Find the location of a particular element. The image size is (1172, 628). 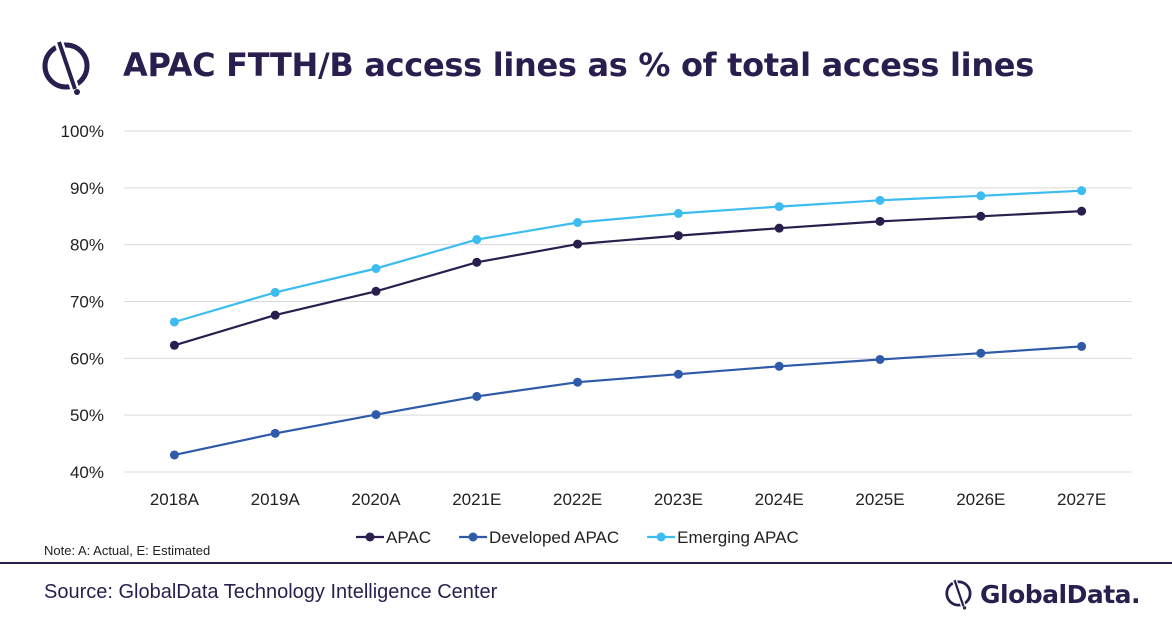

chart-legend: APAC Developed APAC Emerging APAC is located at coordinates (577, 537).